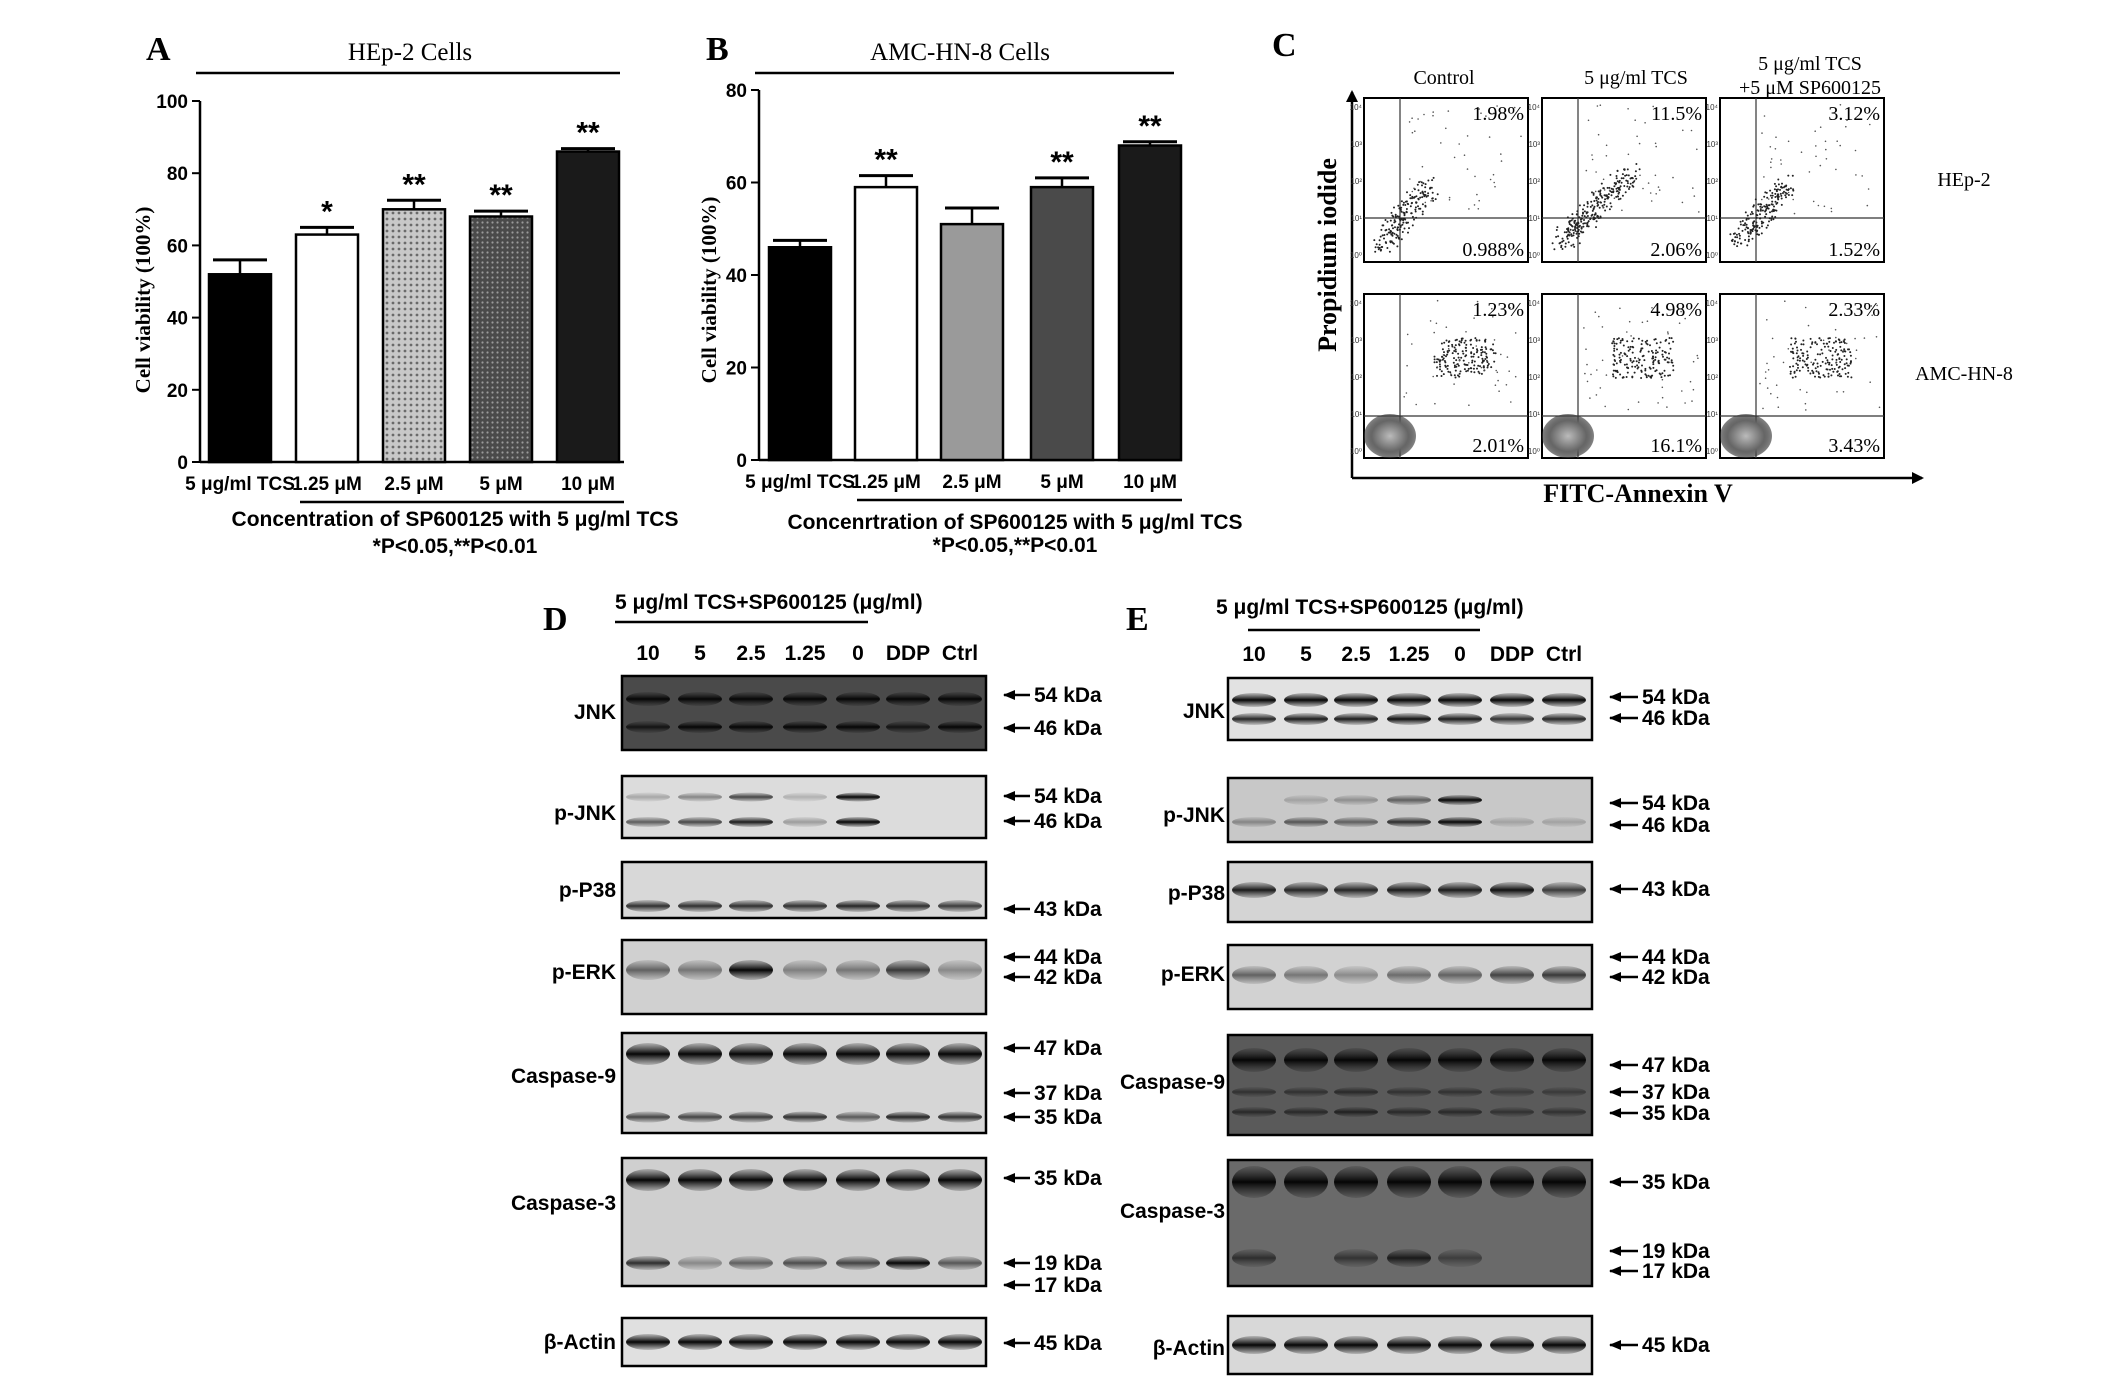 This screenshot has width=2126, height=1390. I want to click on a-x-tick-label: 1.25 μM, so click(327, 484).